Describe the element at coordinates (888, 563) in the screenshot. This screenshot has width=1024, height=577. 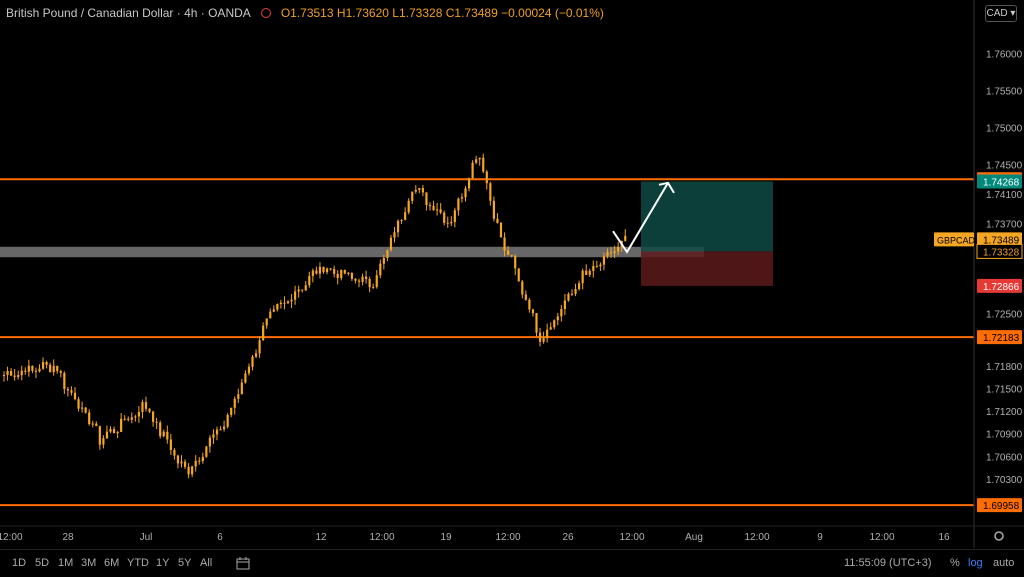
I see `clock: 11:55:09 (UTC+3)` at that location.